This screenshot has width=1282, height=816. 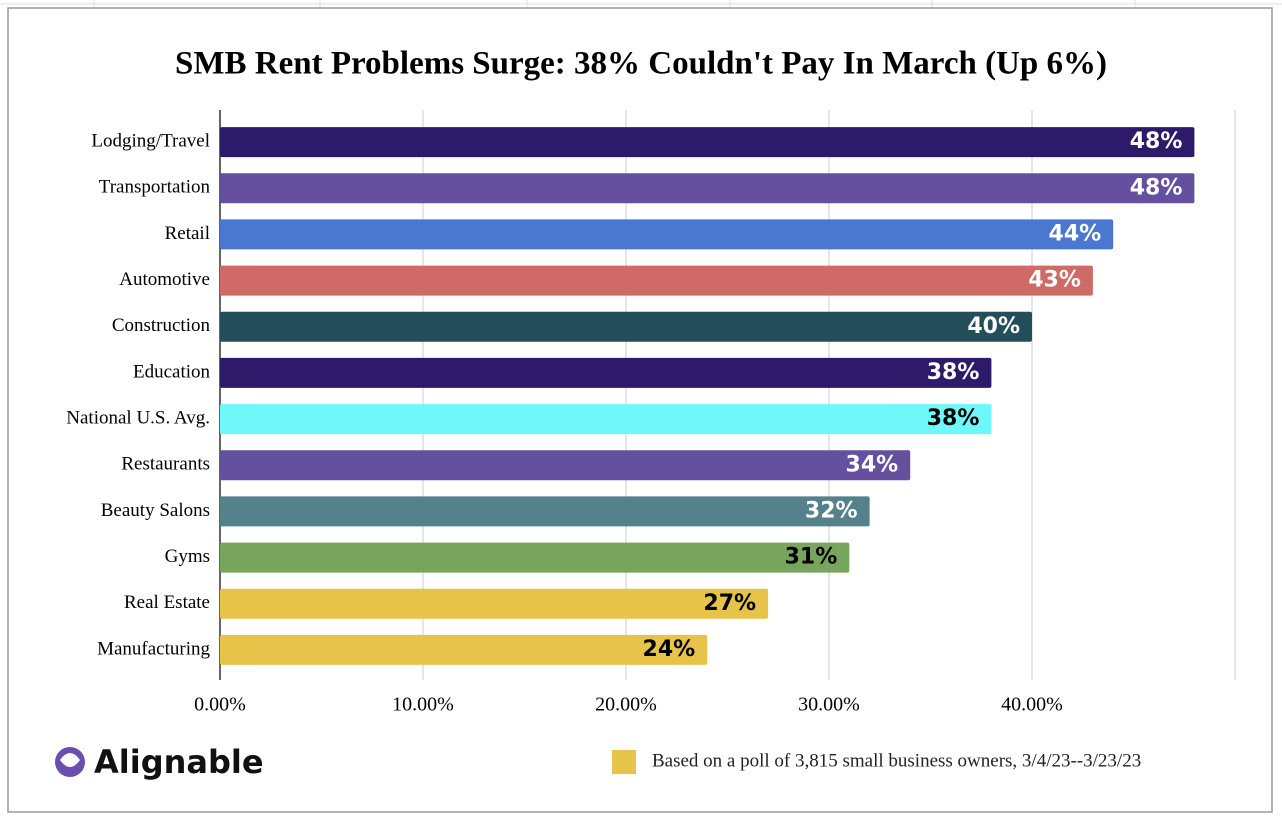 What do you see at coordinates (164, 279) in the screenshot?
I see `y-tick-label: Automotive` at bounding box center [164, 279].